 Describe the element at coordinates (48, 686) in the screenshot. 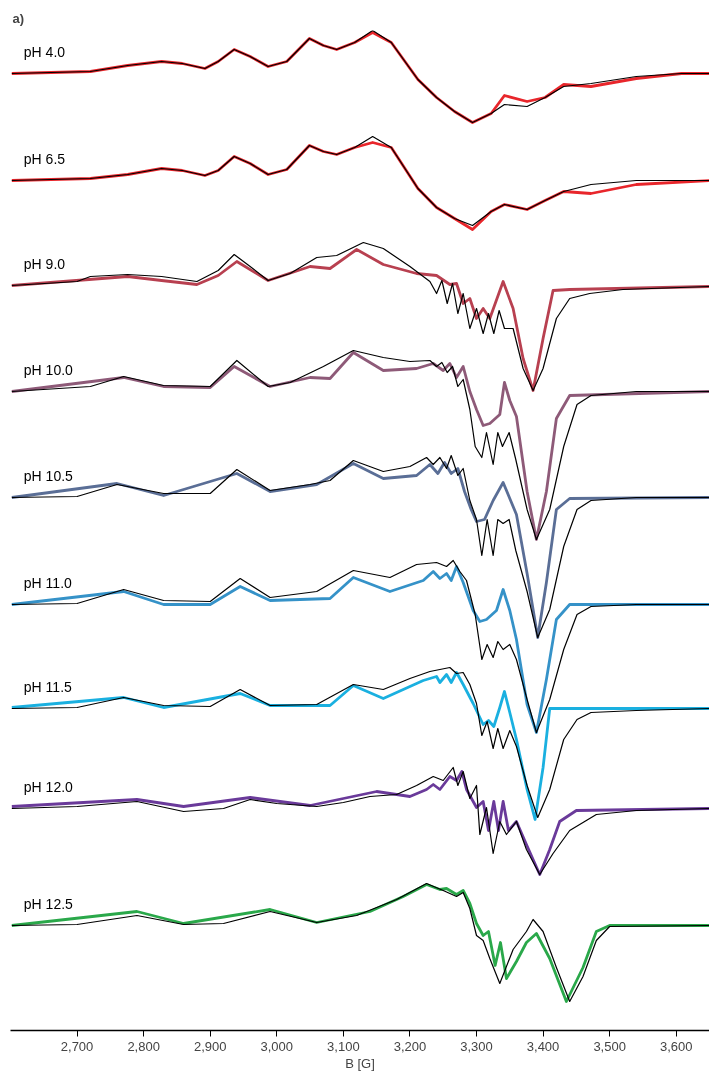

I see `series-label: pH 11.5` at that location.